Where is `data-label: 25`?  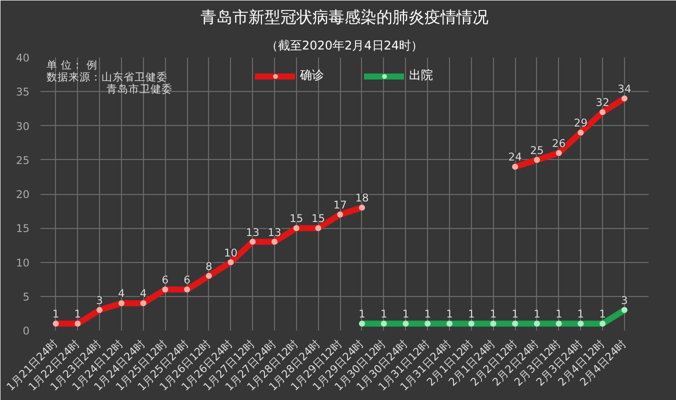 data-label: 25 is located at coordinates (537, 150).